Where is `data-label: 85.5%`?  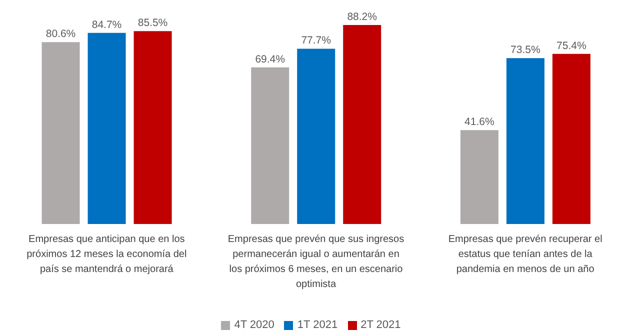
data-label: 85.5% is located at coordinates (153, 23).